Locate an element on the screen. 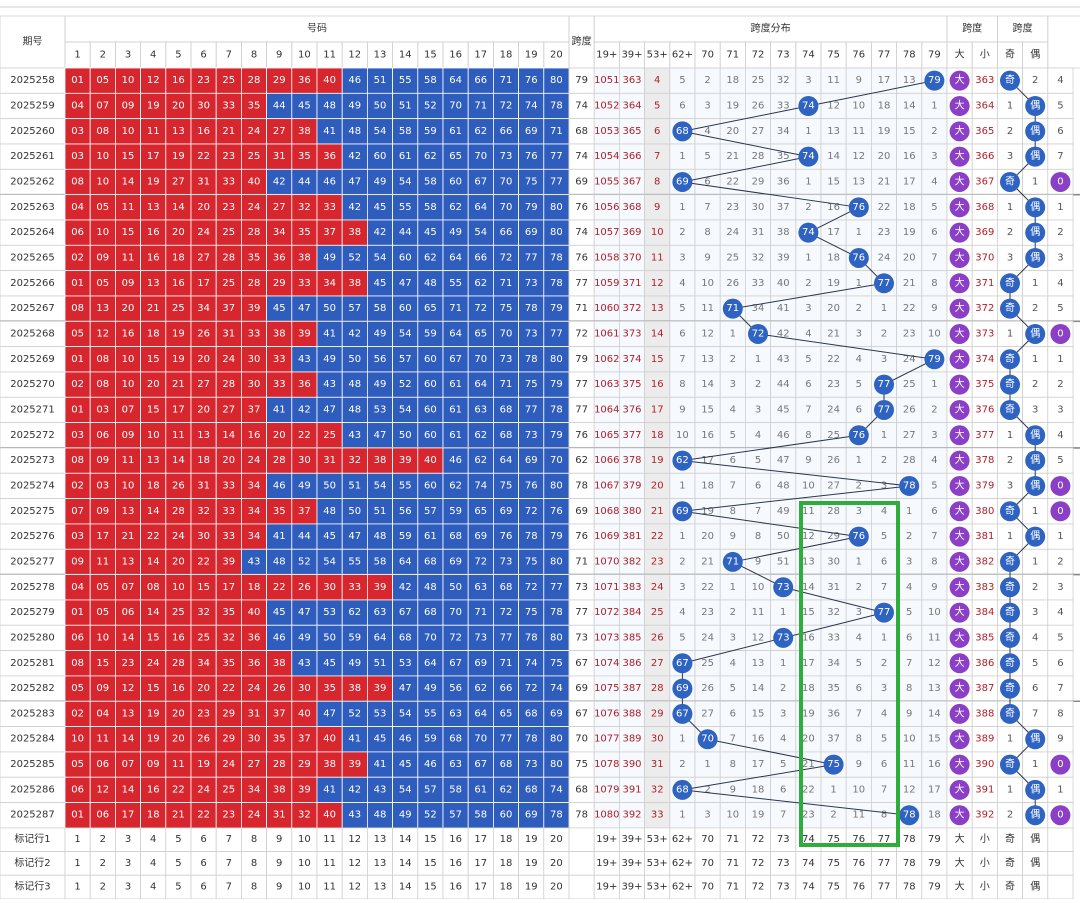  footer-cell: 77 is located at coordinates (884, 887).